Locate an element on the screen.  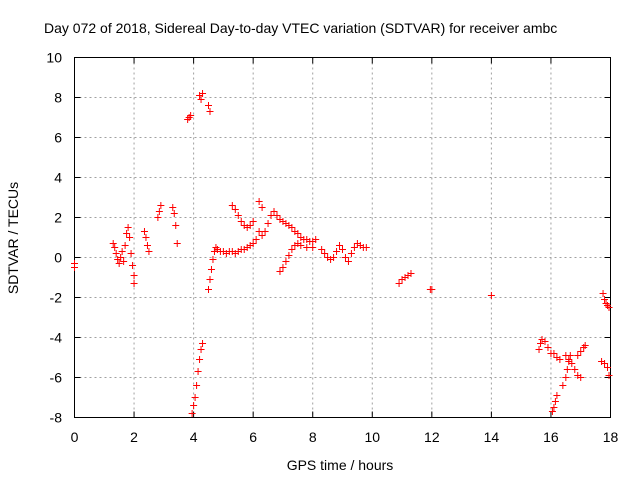
y-tick-label: 8 is located at coordinates (58, 98).